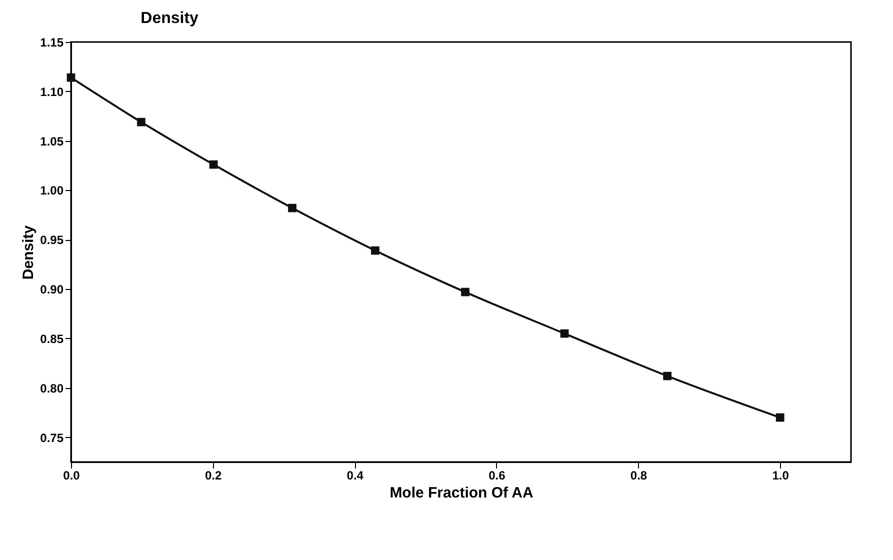 The width and height of the screenshot is (893, 560). I want to click on chart-title: Density, so click(169, 18).